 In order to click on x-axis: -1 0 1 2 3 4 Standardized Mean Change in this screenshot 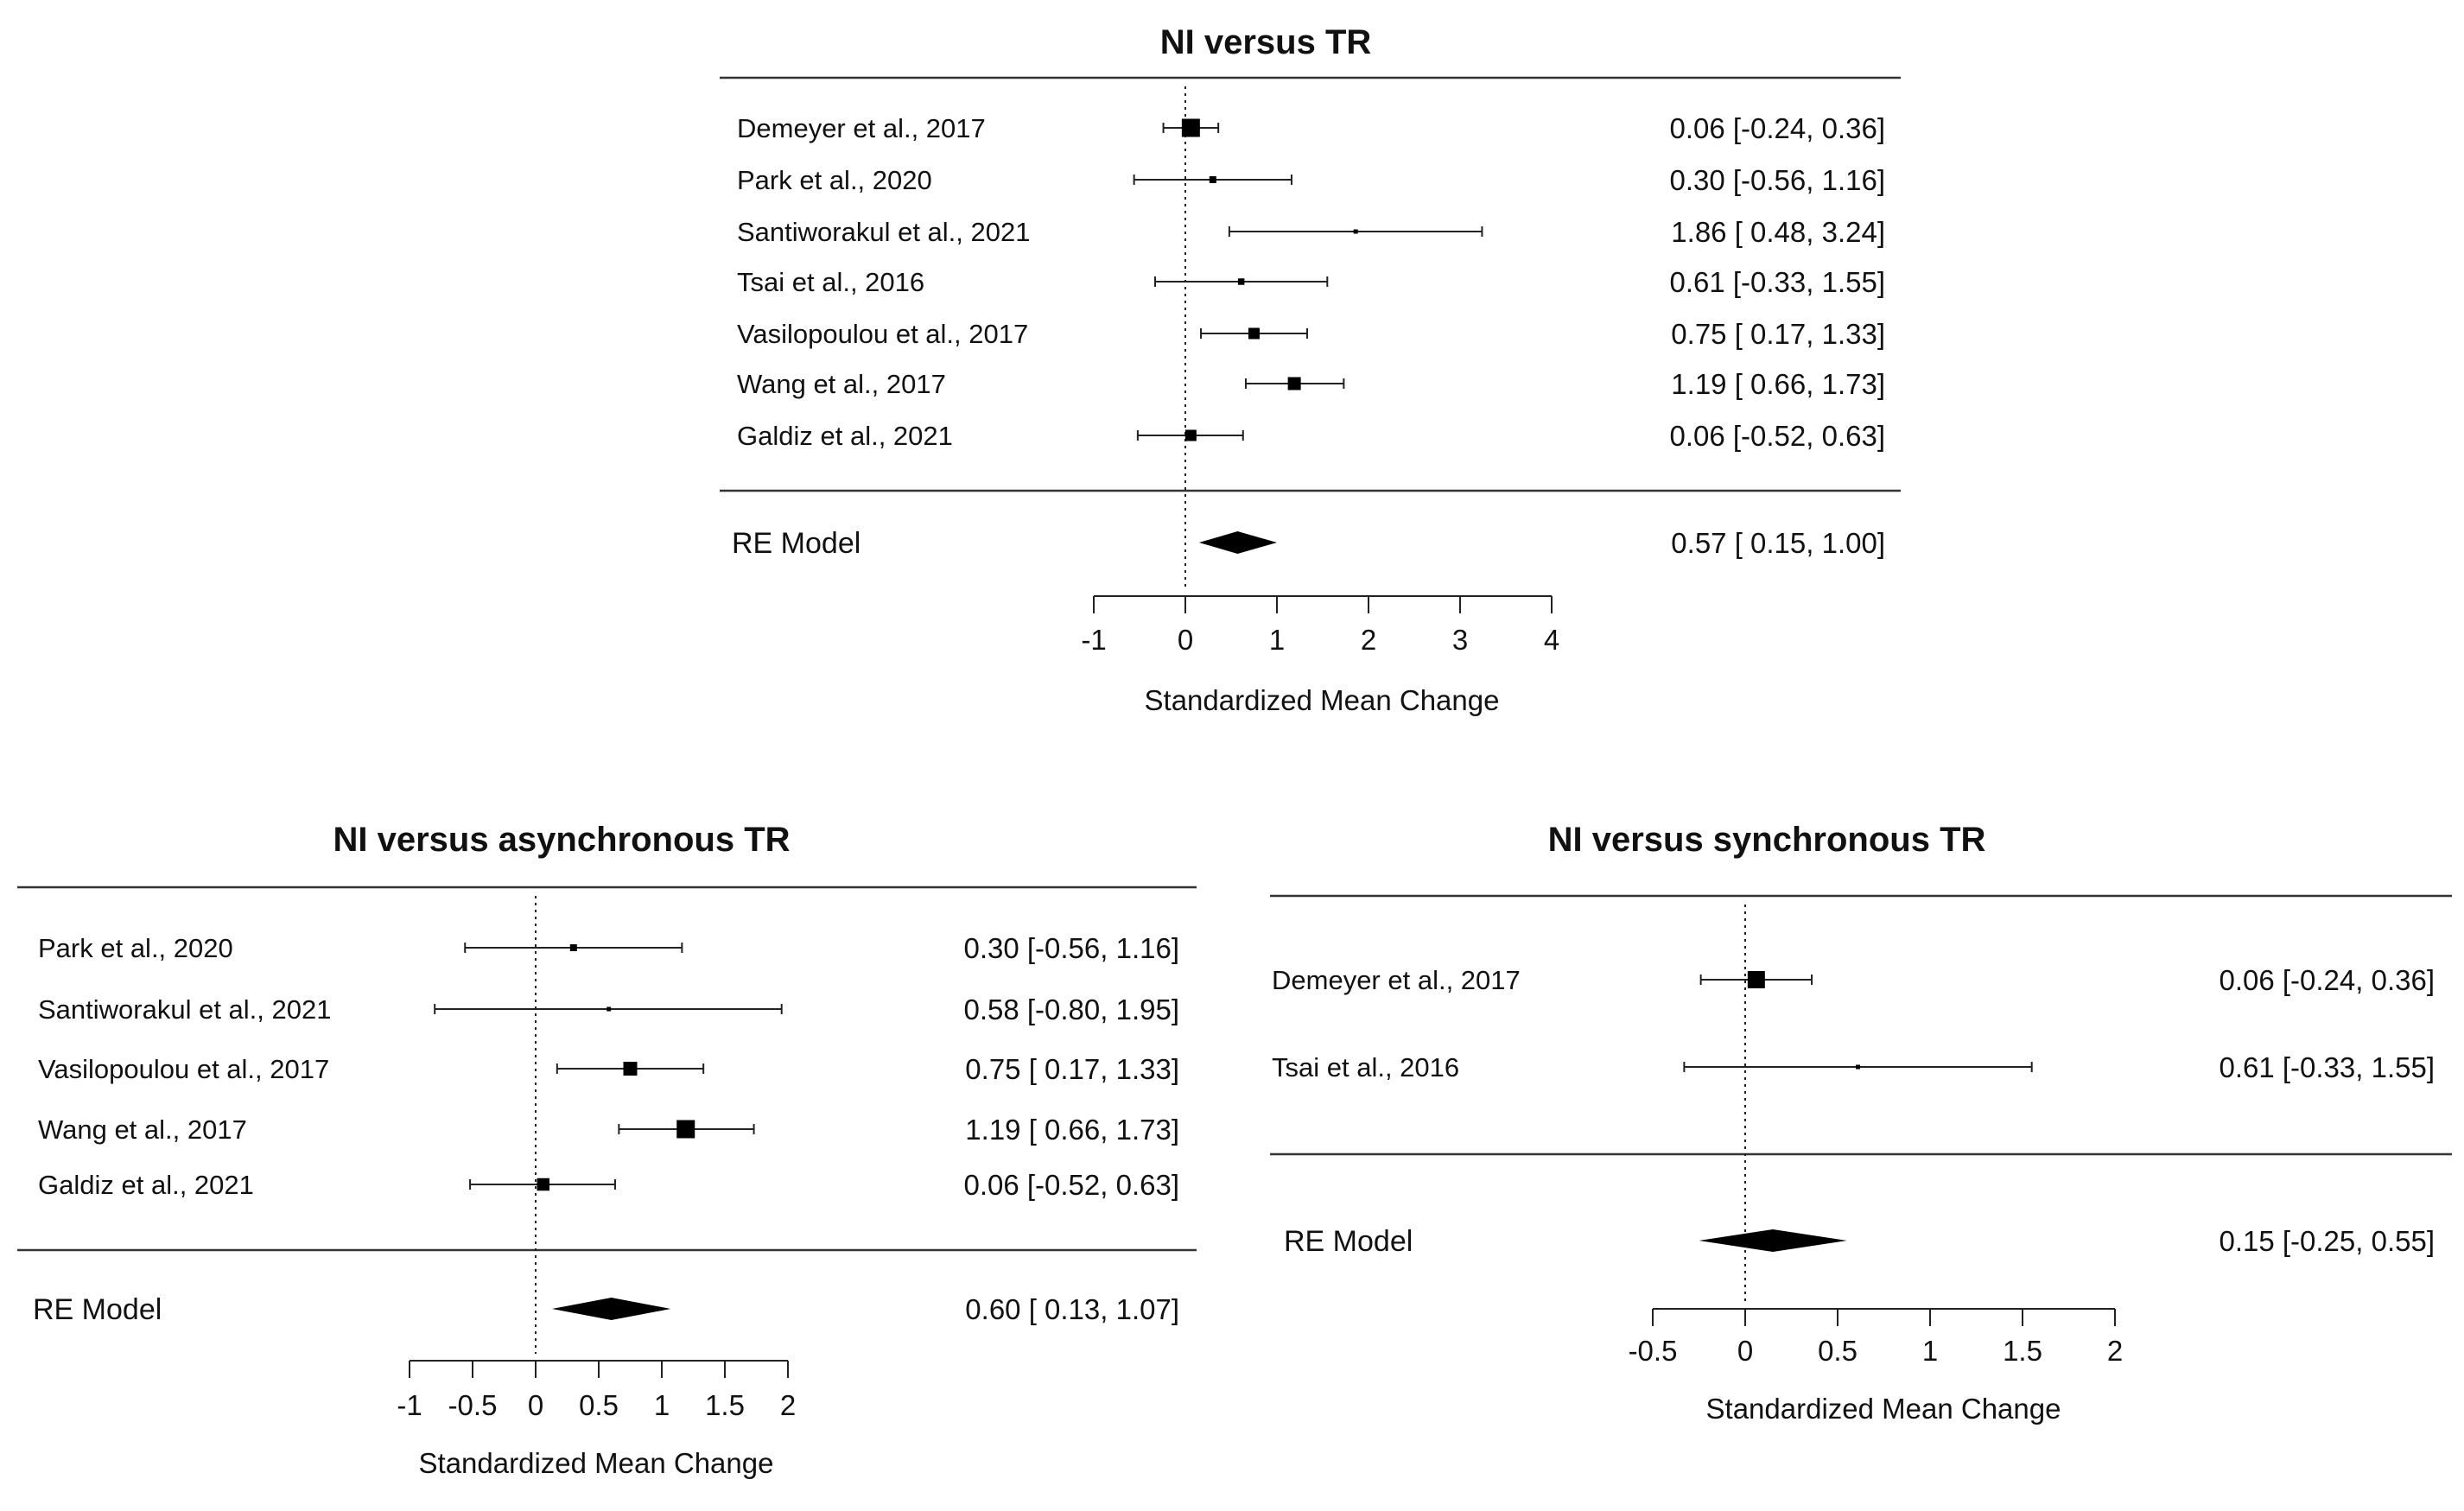, I will do `click(1320, 655)`.